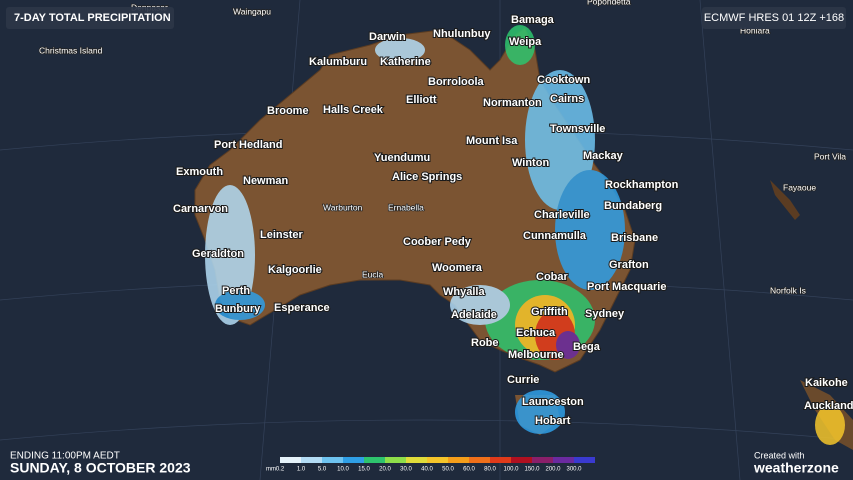 This screenshot has width=853, height=480. What do you see at coordinates (248, 145) in the screenshot?
I see `place-label: Port Hedland` at bounding box center [248, 145].